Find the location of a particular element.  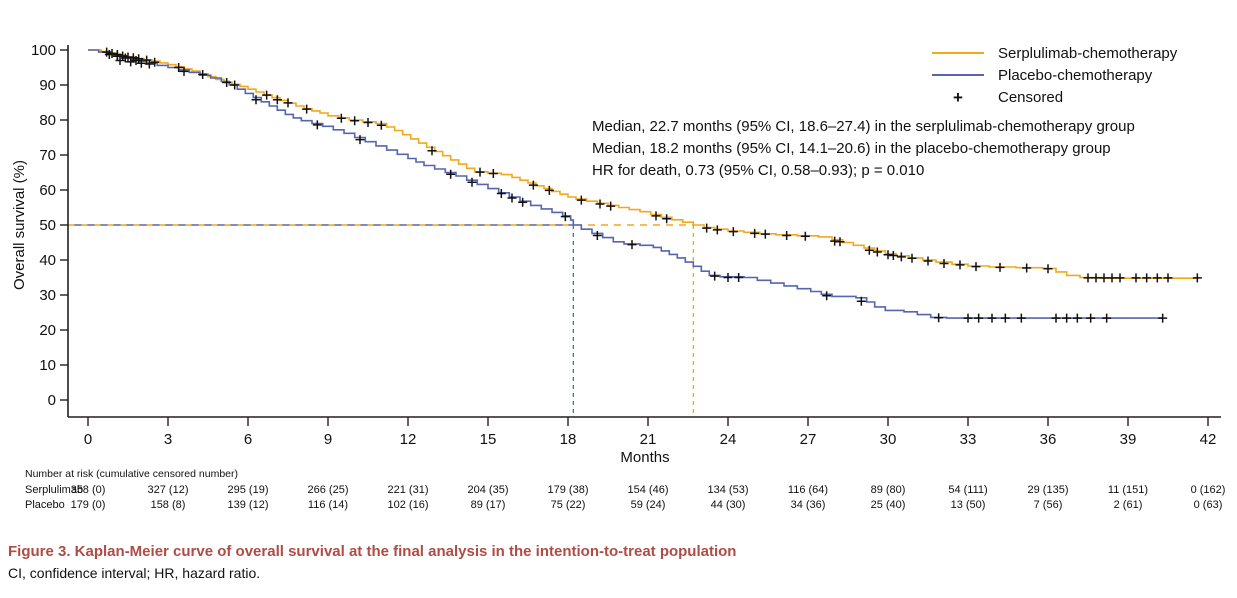

placebo-line-swatch is located at coordinates (958, 75).